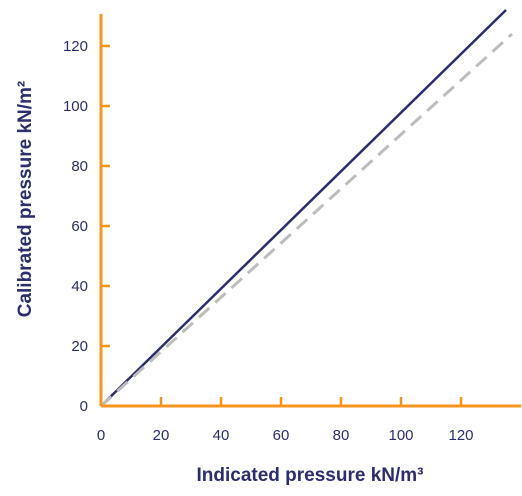 The image size is (522, 496). I want to click on x-tick-label: 0, so click(101, 435).